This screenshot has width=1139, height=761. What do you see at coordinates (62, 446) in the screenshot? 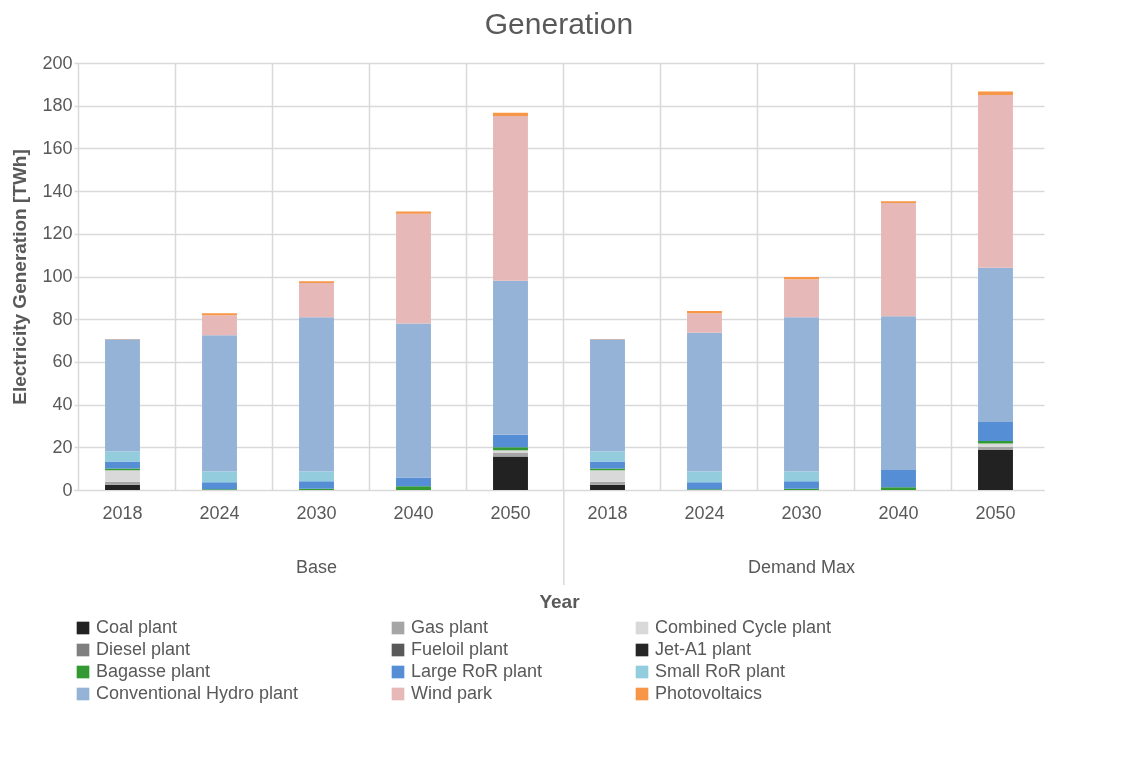
I see `y-tick-label: 20` at bounding box center [62, 446].